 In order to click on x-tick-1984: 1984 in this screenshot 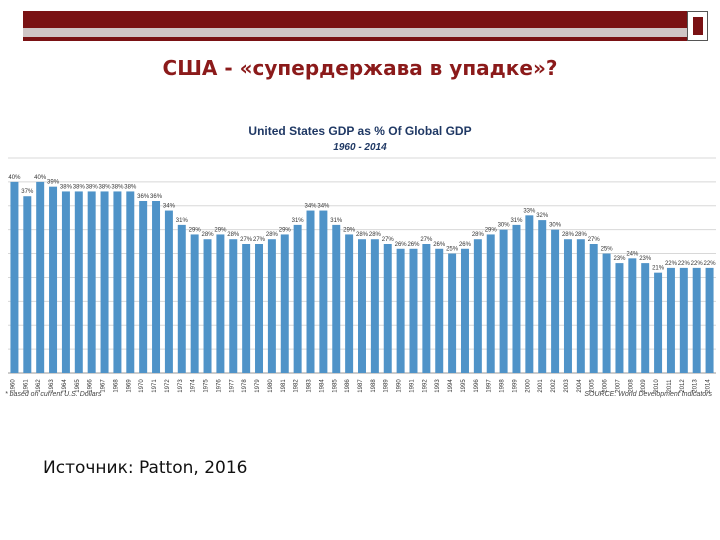, I will do `click(322, 386)`.